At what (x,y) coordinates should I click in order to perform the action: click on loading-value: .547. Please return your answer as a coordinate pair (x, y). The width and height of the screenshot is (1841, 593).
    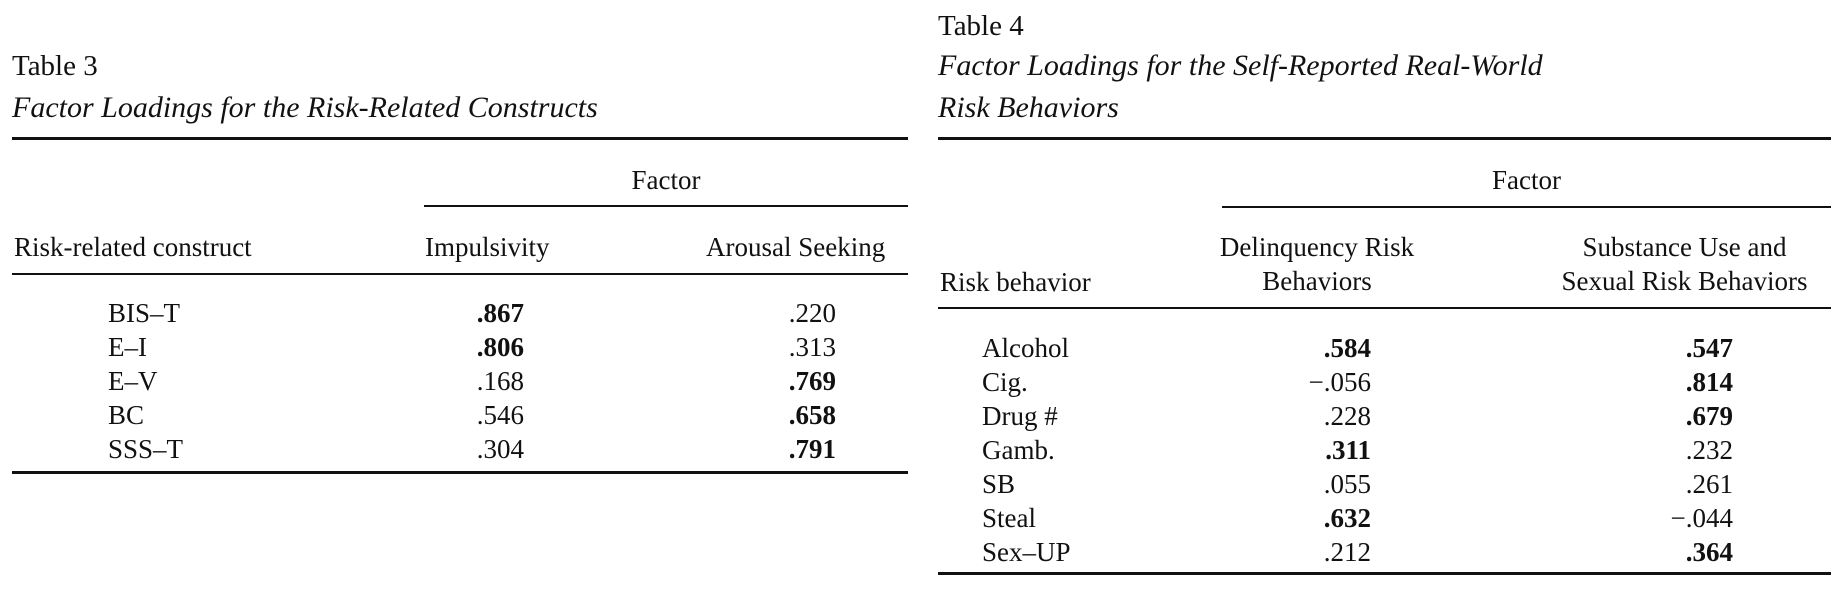
    Looking at the image, I should click on (1709, 348).